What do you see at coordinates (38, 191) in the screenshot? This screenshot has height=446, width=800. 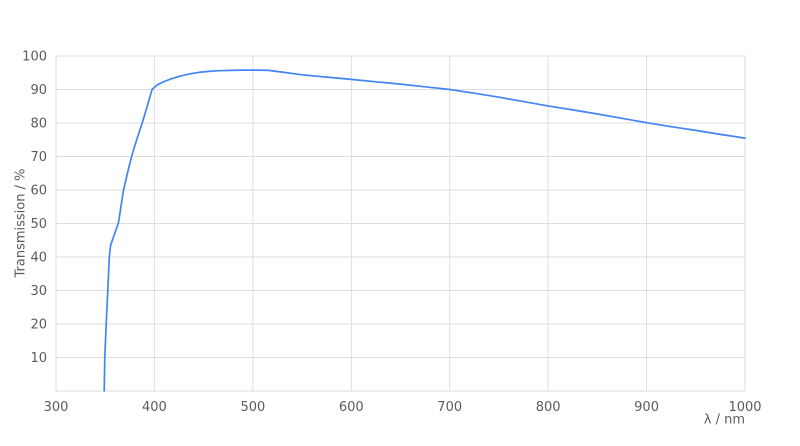 I see `y-tick-label: 60` at bounding box center [38, 191].